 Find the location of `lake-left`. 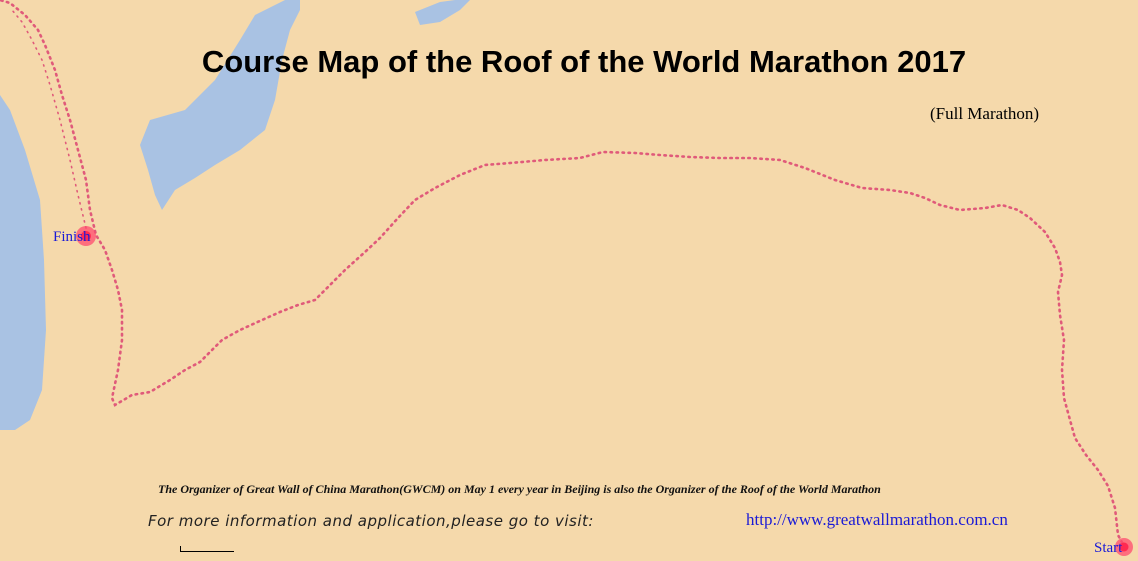

lake-left is located at coordinates (23, 262).